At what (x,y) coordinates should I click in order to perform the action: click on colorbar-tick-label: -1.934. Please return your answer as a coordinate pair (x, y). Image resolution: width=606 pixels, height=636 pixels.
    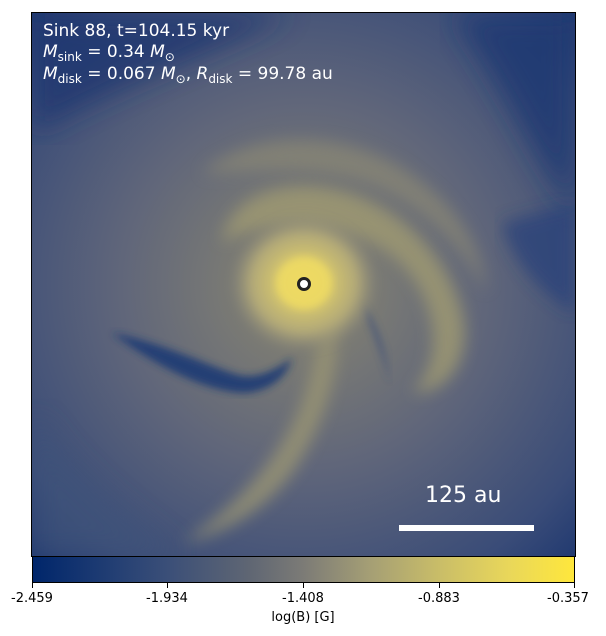
    Looking at the image, I should click on (167, 598).